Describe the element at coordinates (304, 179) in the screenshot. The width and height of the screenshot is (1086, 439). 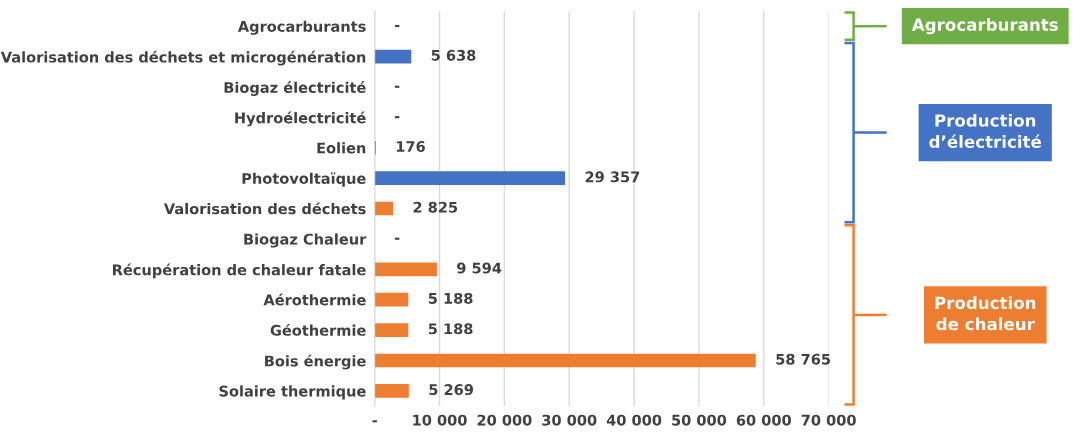
I see `y-tick-label: Photovoltaïque` at that location.